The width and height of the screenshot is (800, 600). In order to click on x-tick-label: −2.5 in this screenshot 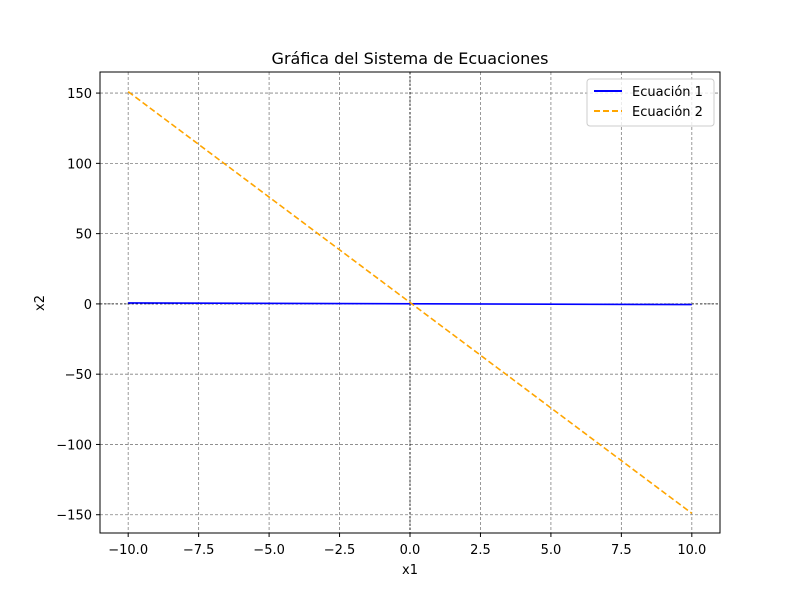, I will do `click(340, 550)`.